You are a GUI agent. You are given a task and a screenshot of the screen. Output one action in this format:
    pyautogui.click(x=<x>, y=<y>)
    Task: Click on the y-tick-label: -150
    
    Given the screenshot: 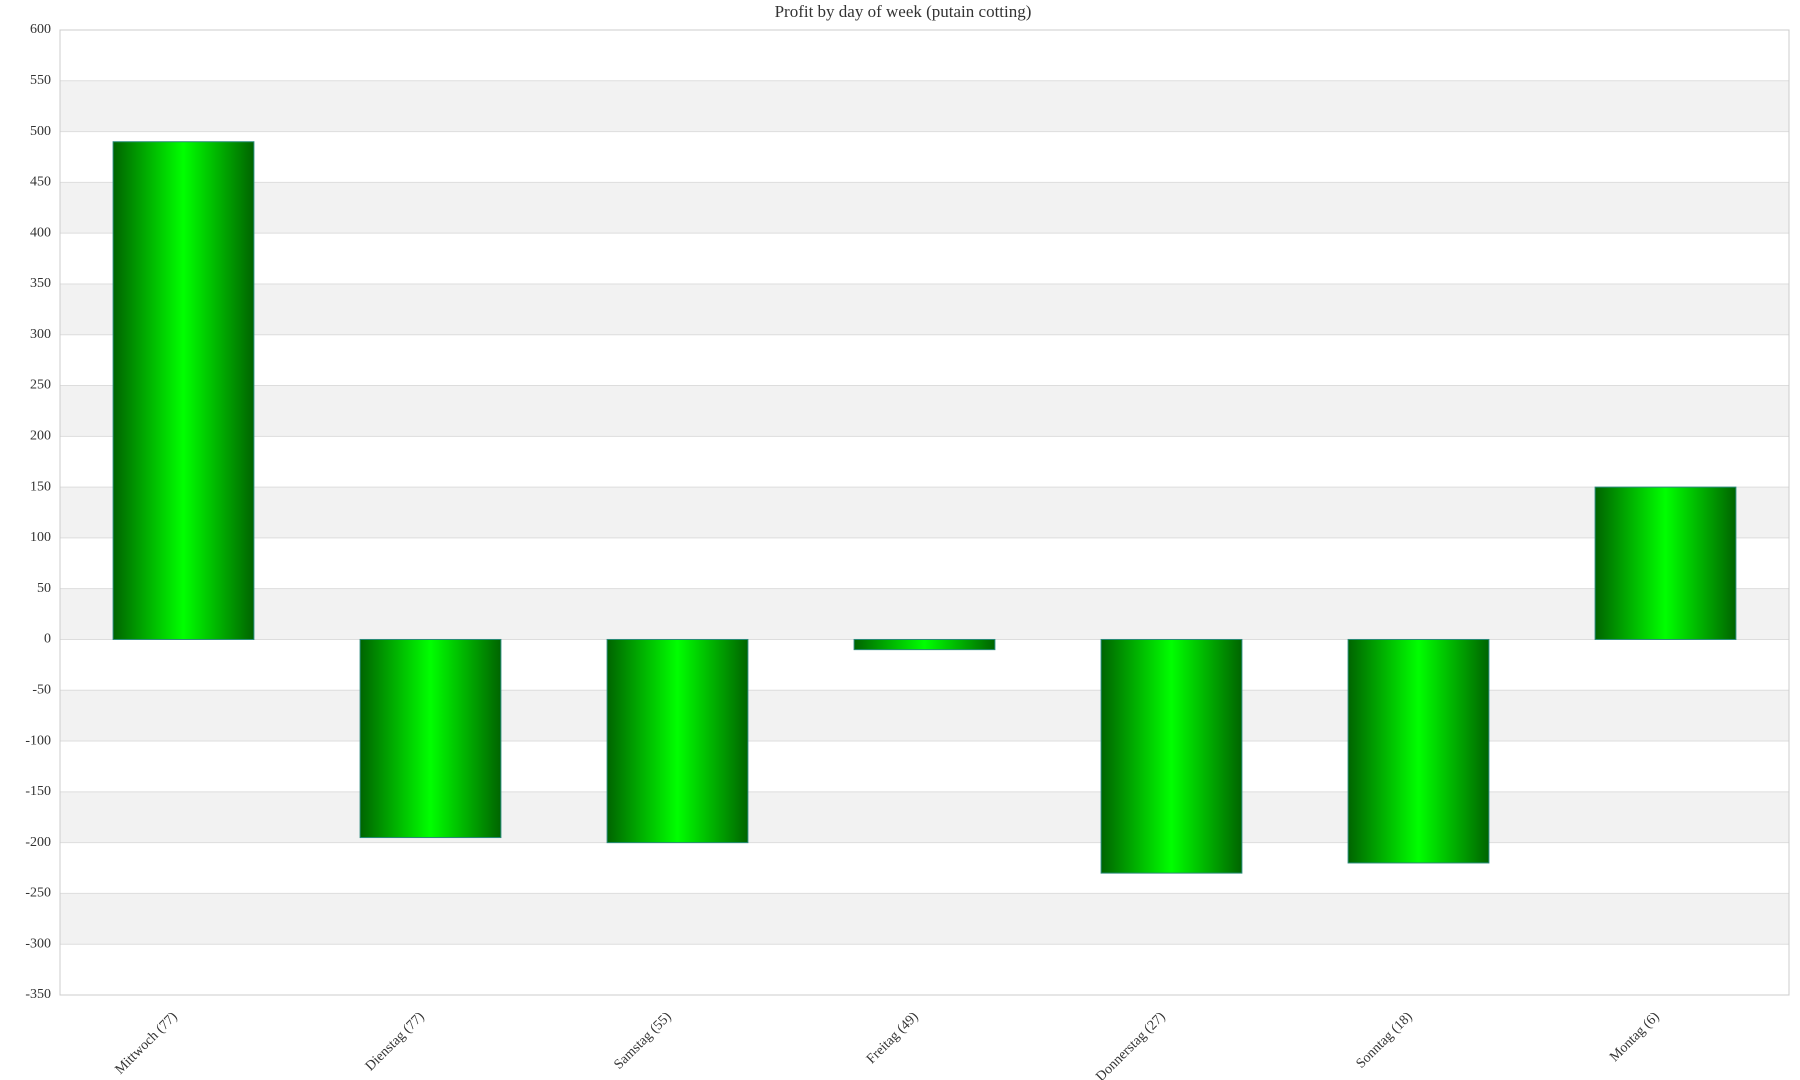 What is the action you would take?
    pyautogui.click(x=38, y=791)
    